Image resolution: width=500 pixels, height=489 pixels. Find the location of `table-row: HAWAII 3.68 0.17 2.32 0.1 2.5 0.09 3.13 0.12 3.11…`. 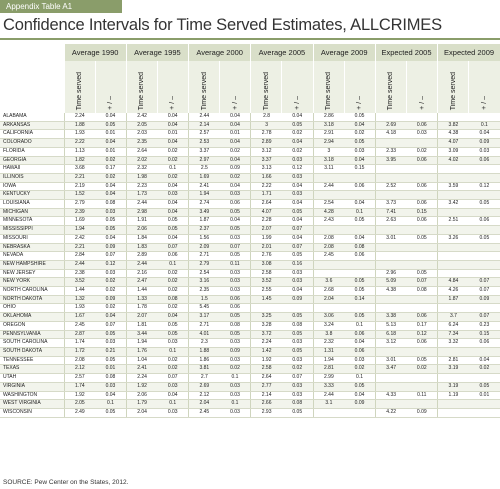

table-row: HAWAII 3.68 0.17 2.32 0.1 2.5 0.09 3.13 0.12 3.11… is located at coordinates (250, 169).